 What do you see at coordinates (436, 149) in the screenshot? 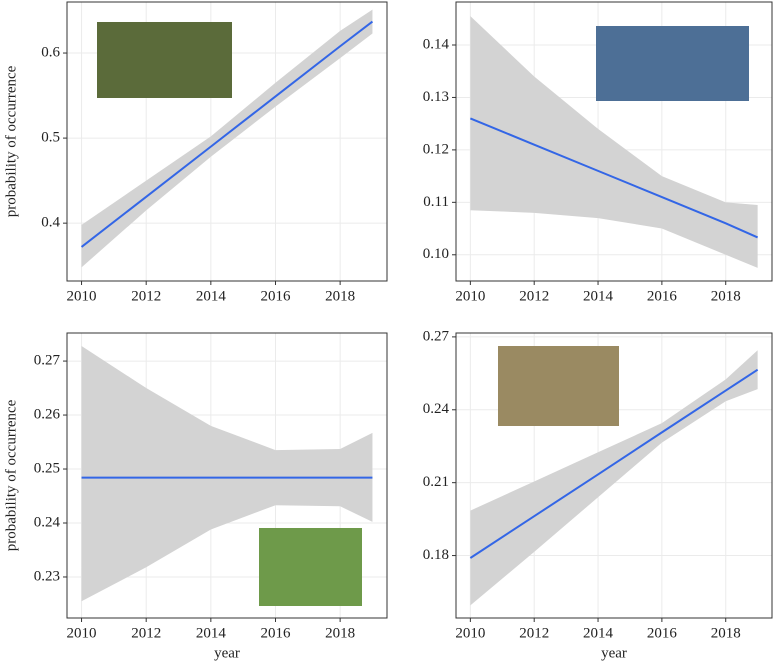
I see `y-tick-label: 0.12` at bounding box center [436, 149].